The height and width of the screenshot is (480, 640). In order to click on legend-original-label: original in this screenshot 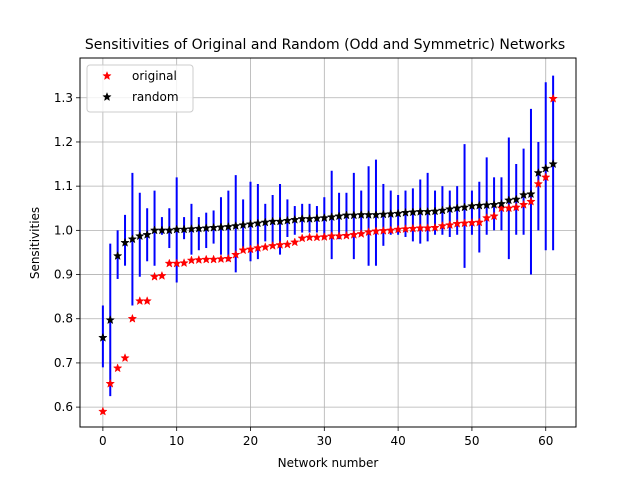, I will do `click(154, 76)`.